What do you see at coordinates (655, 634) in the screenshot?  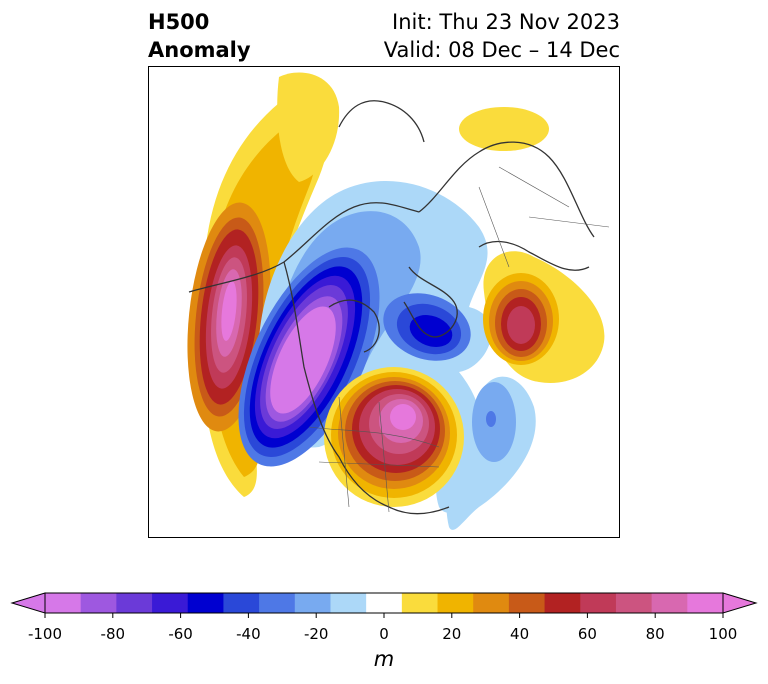 I see `colorbar-tick-label: 80` at bounding box center [655, 634].